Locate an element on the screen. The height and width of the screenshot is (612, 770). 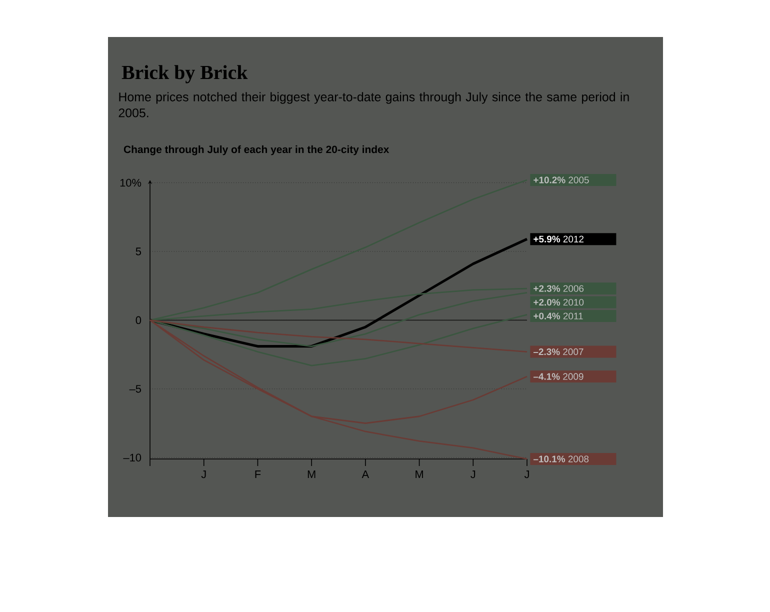
y-tick-label: 0 is located at coordinates (139, 320).